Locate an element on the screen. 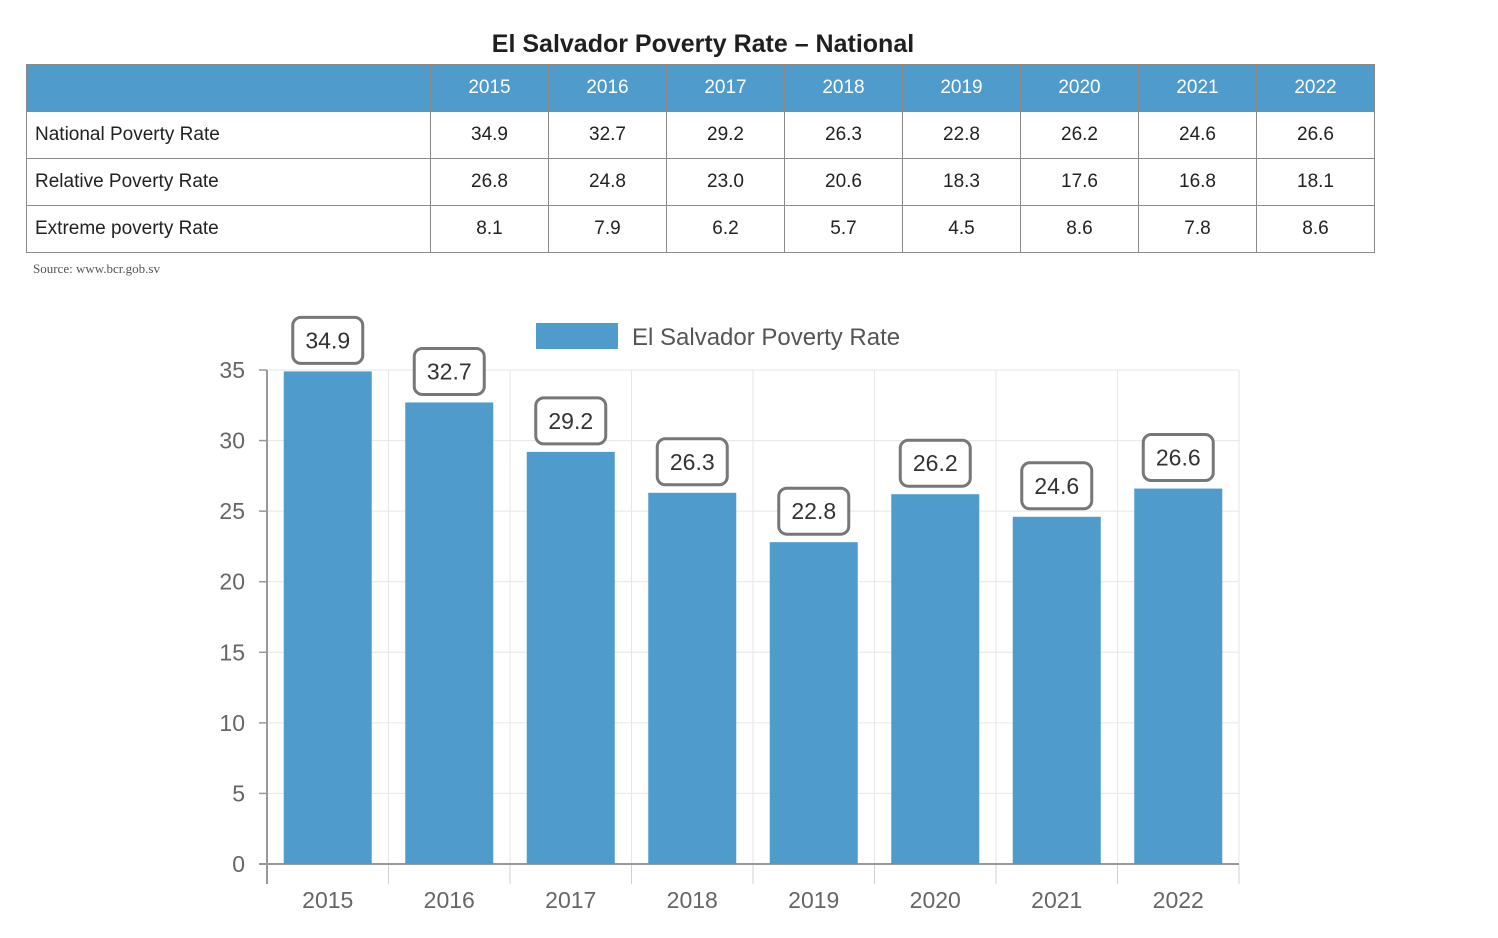  table-header-year: 2021 is located at coordinates (1197, 88).